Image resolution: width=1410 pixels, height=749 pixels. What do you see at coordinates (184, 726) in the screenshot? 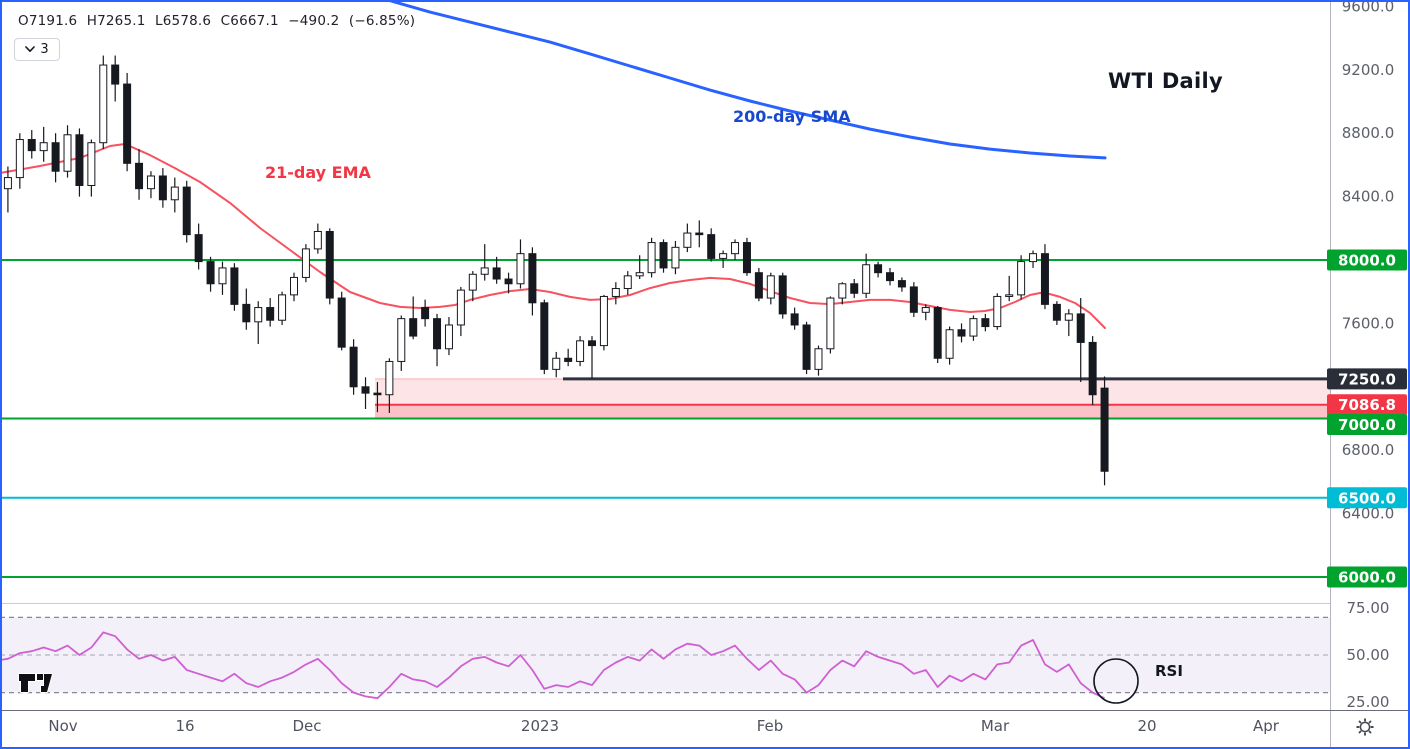
I see `time-label: 16` at bounding box center [184, 726].